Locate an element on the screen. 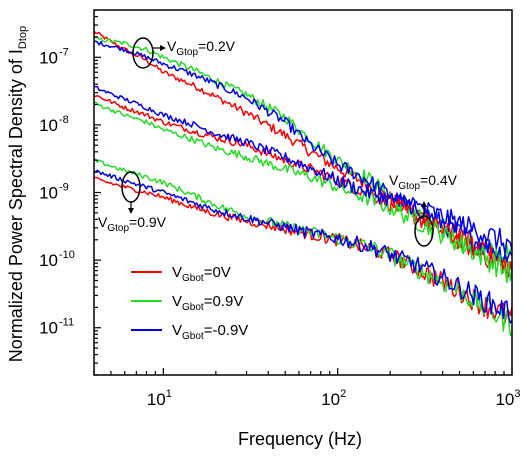 This screenshot has width=520, height=456. y-tick-label-4: 10 is located at coordinates (48, 57).